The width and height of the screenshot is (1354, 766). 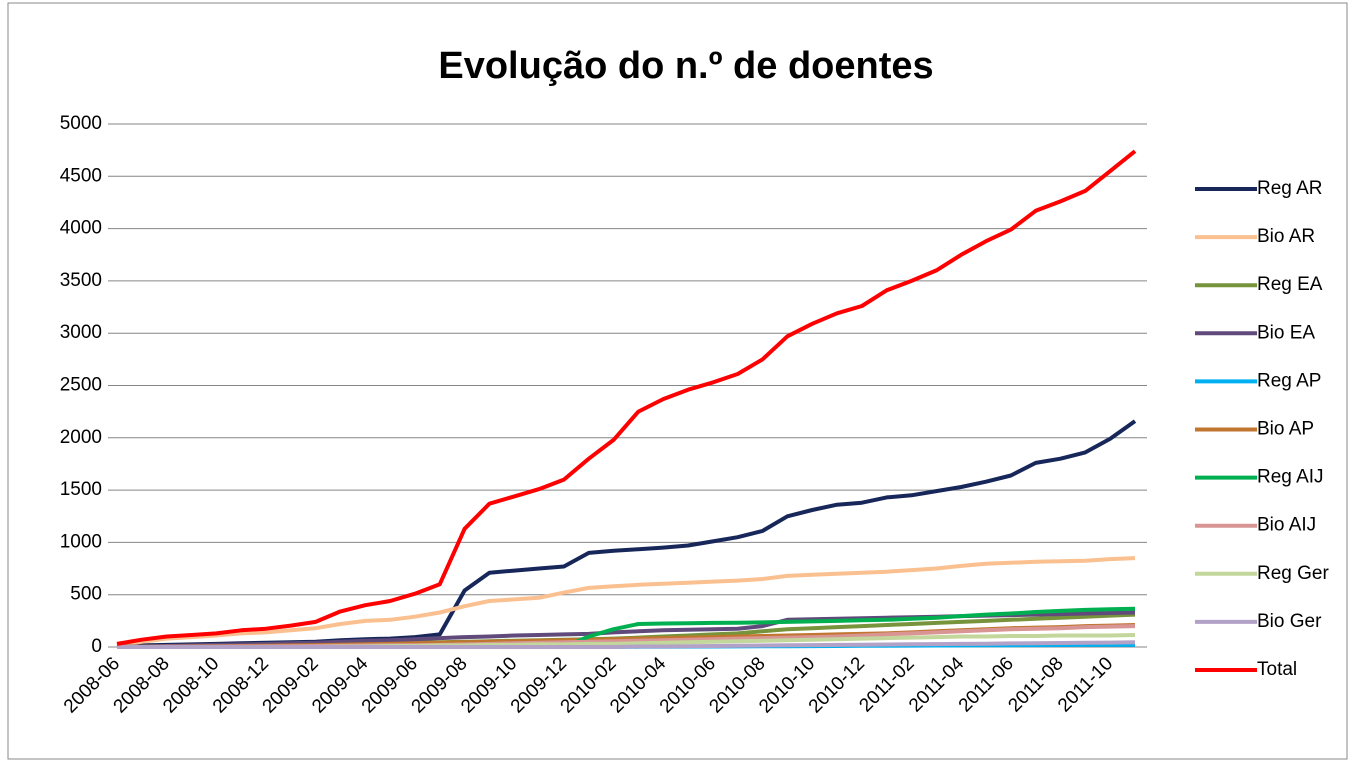 What do you see at coordinates (1289, 188) in the screenshot?
I see `legend-label: Reg AR` at bounding box center [1289, 188].